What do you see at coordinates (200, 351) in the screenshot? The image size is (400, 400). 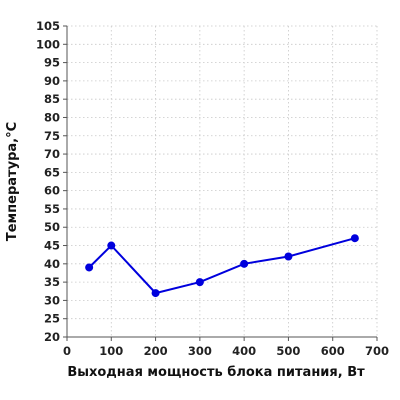 I see `x-tick-label: 300` at bounding box center [200, 351].